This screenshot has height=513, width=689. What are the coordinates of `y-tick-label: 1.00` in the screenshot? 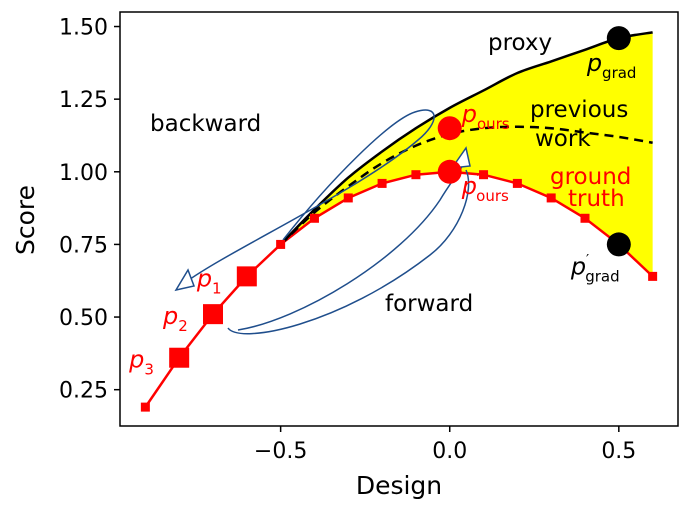 It's located at (83, 173).